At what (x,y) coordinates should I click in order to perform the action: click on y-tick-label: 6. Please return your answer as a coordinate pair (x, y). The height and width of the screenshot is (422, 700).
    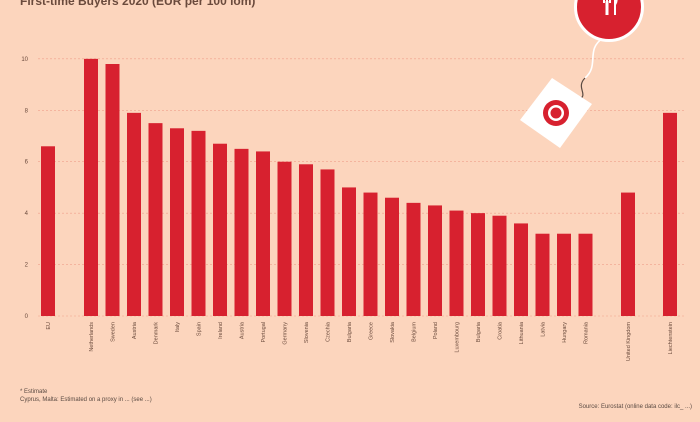
    Looking at the image, I should click on (27, 163).